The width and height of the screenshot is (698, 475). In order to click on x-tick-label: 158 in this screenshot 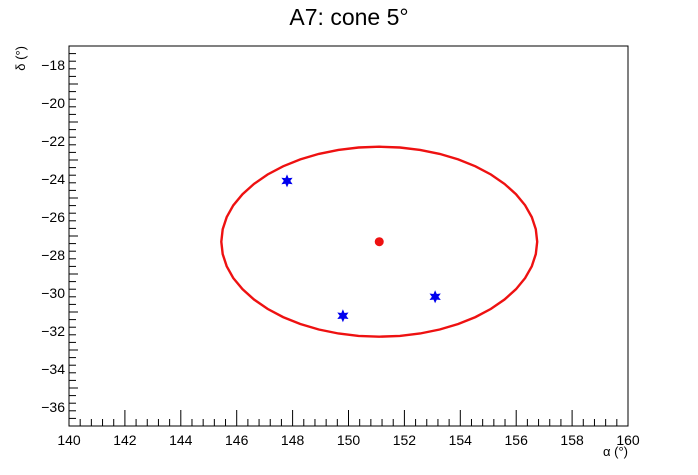, I will do `click(572, 440)`.